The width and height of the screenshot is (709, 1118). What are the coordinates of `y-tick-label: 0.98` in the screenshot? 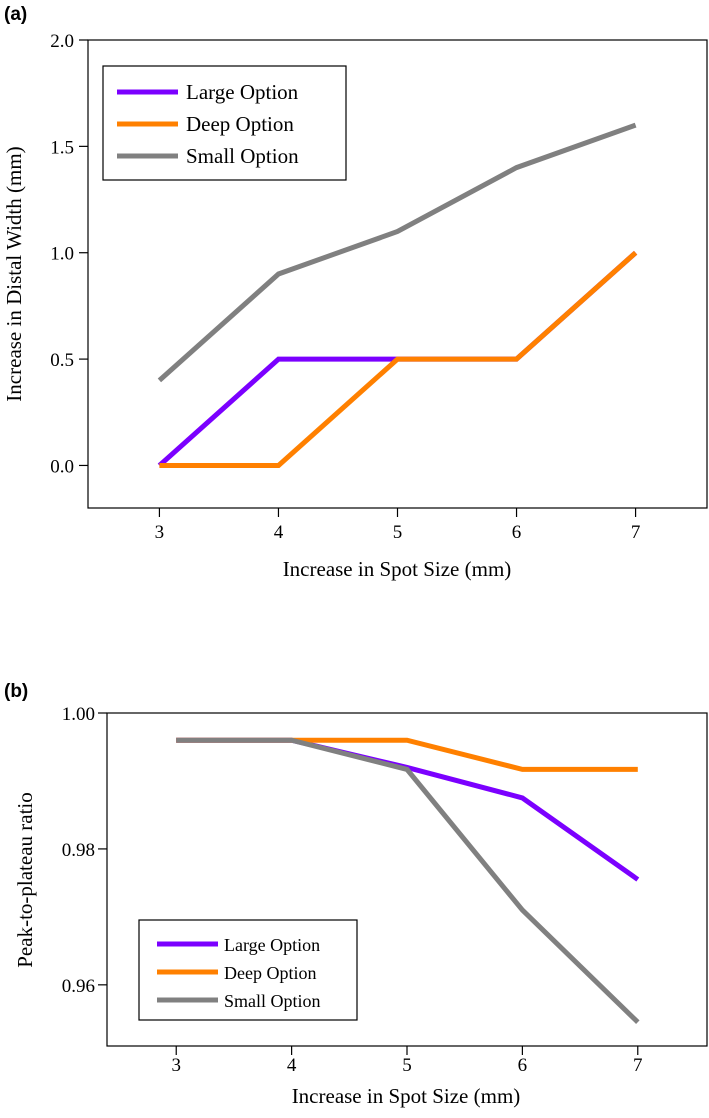 It's located at (78, 850).